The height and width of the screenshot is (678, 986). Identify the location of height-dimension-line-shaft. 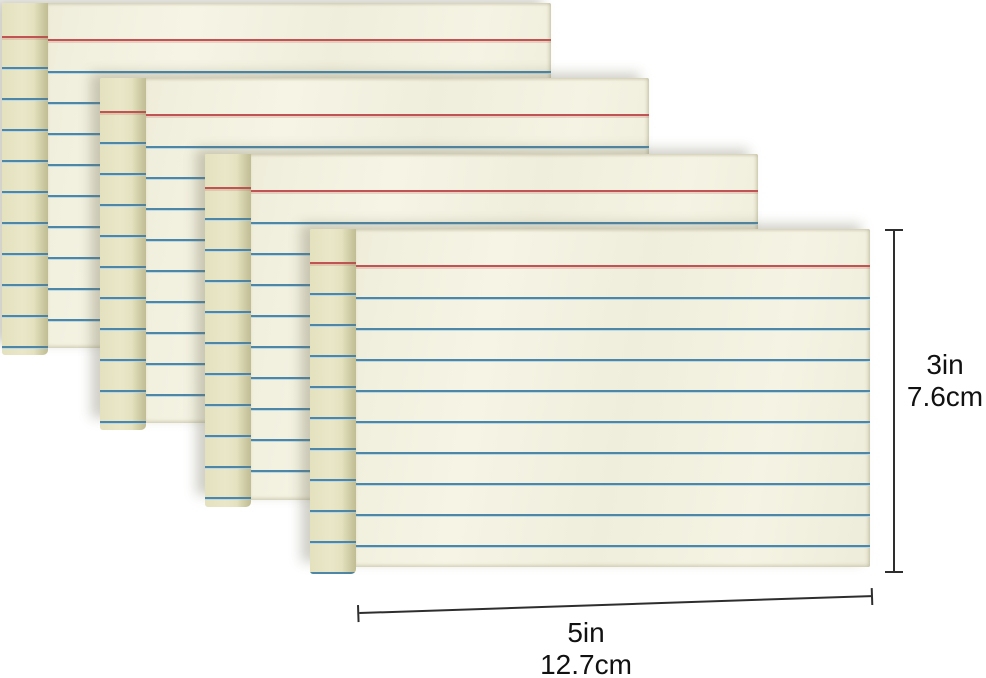
(894, 401).